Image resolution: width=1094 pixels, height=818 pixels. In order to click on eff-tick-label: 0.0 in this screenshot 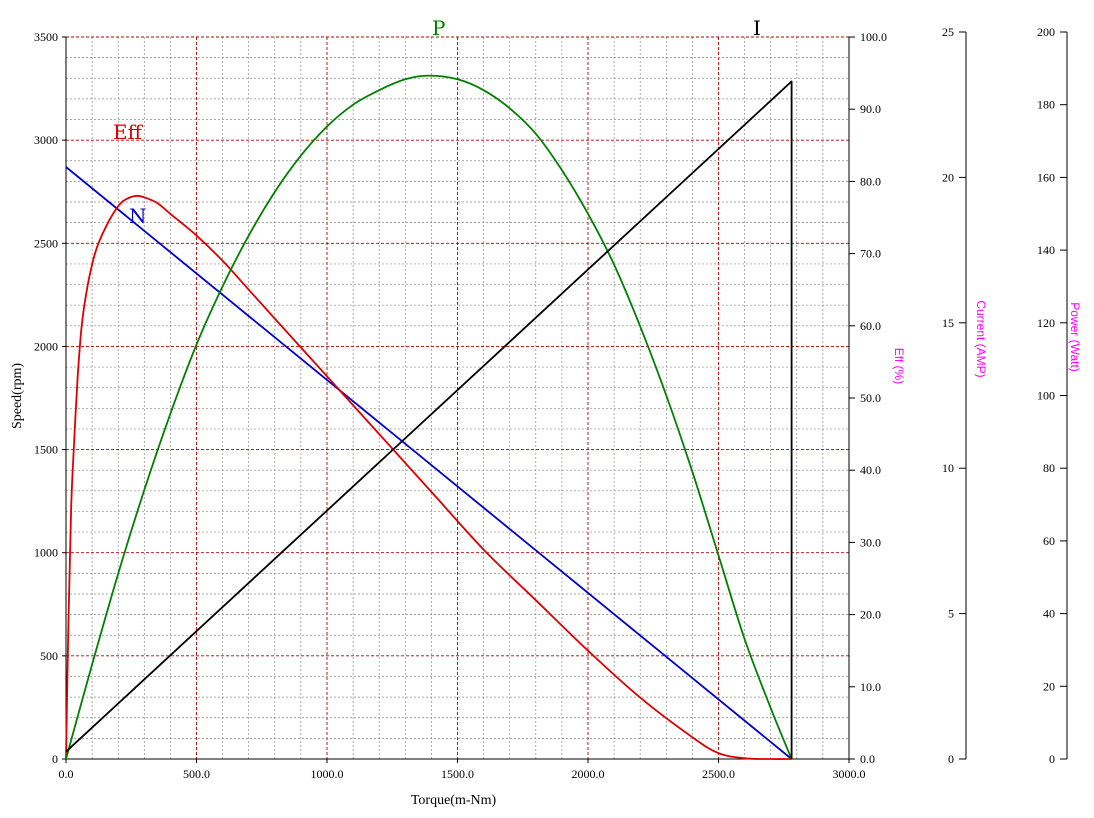, I will do `click(867, 759)`.